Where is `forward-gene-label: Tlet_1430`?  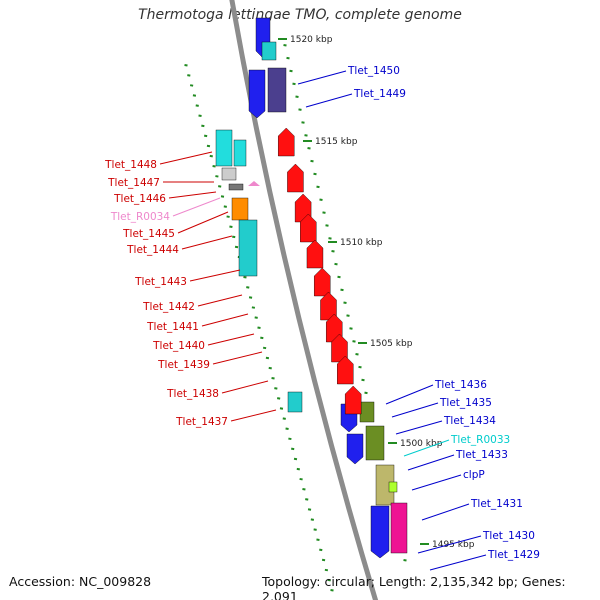 forward-gene-label: Tlet_1430 is located at coordinates (508, 536).